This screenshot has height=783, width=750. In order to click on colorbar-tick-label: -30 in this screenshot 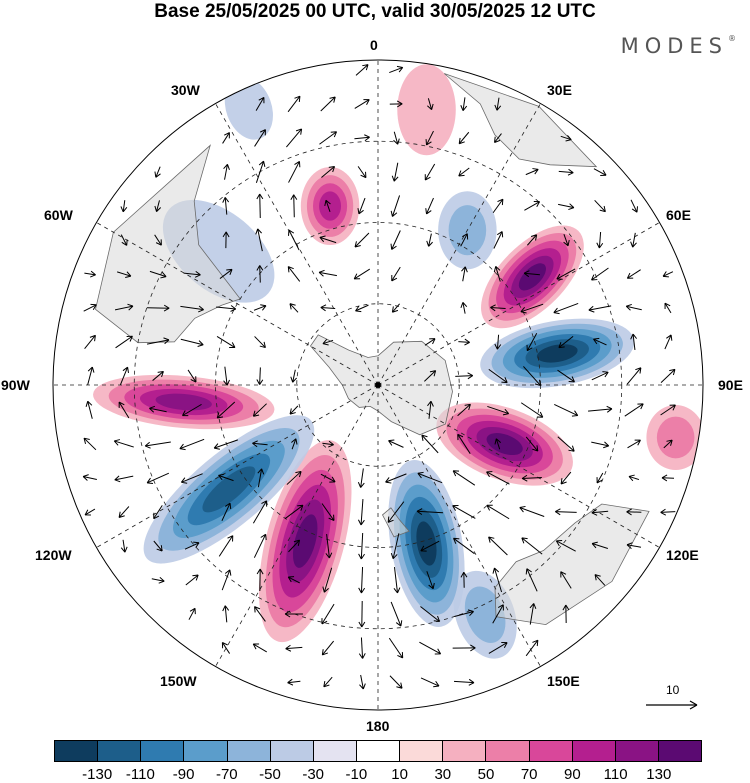, I will do `click(313, 774)`.